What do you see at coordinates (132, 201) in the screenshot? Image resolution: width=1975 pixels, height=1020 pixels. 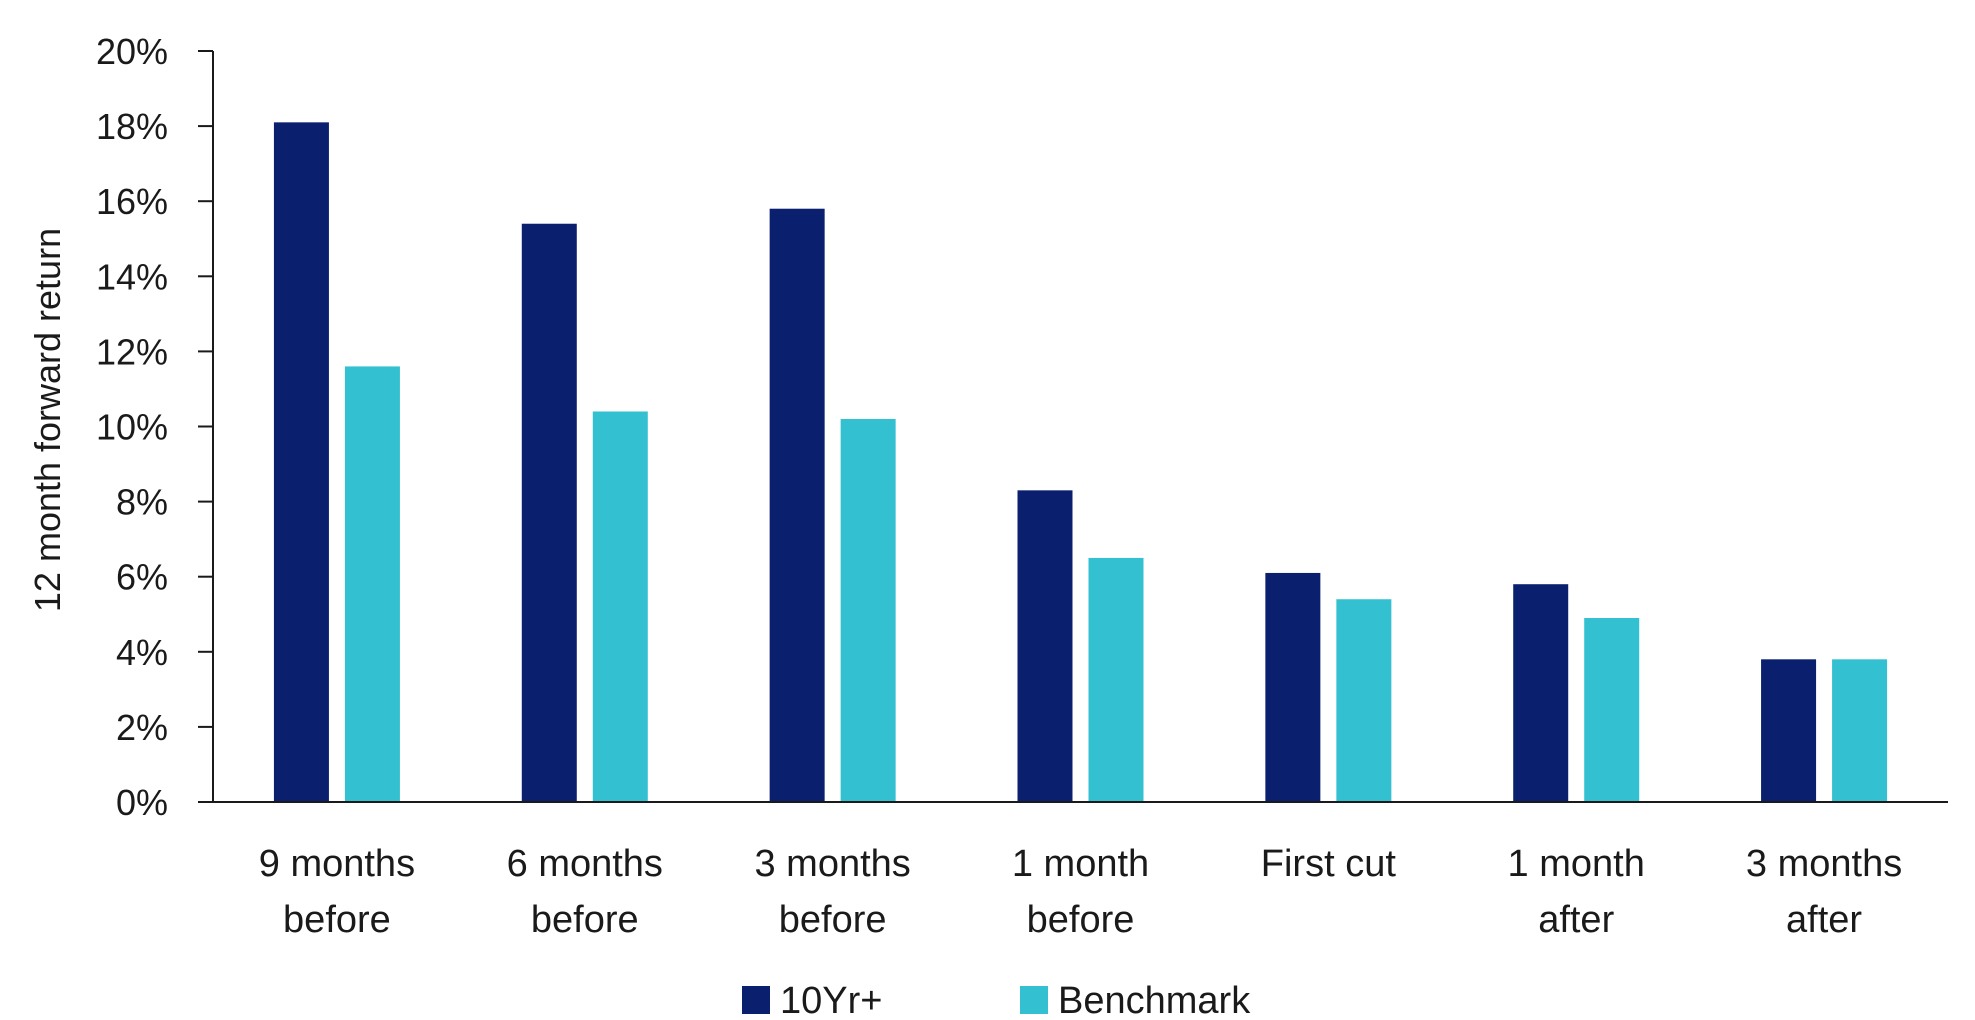 I see `y-tick-label: 16%` at bounding box center [132, 201].